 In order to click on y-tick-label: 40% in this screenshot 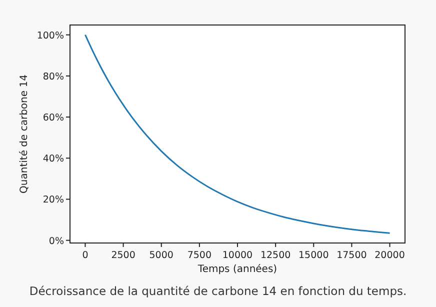, I will do `click(53, 159)`.